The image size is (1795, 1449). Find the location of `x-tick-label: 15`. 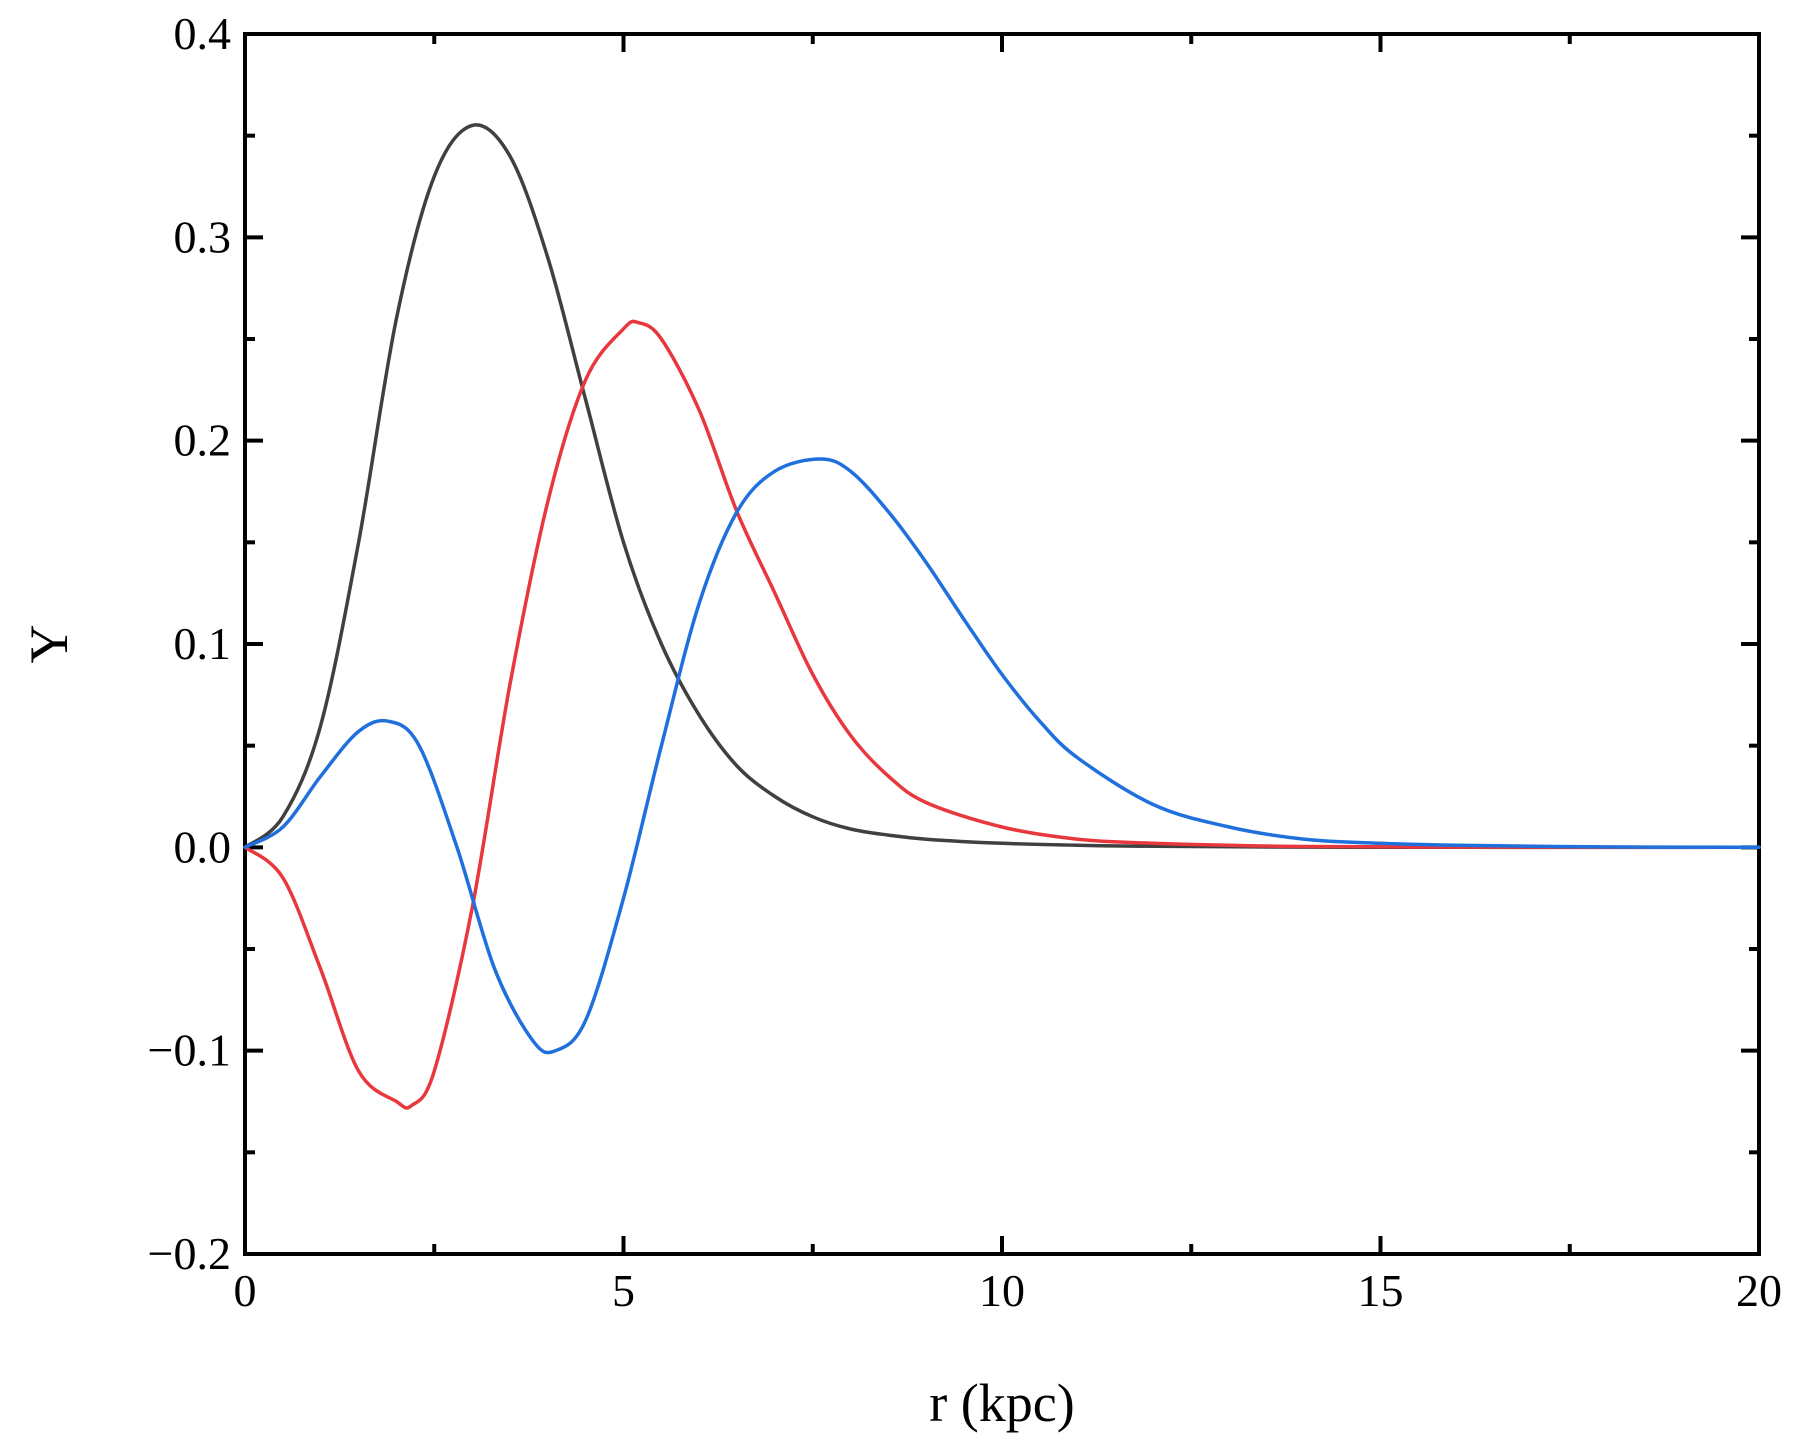

x-tick-label: 15 is located at coordinates (1381, 1290).